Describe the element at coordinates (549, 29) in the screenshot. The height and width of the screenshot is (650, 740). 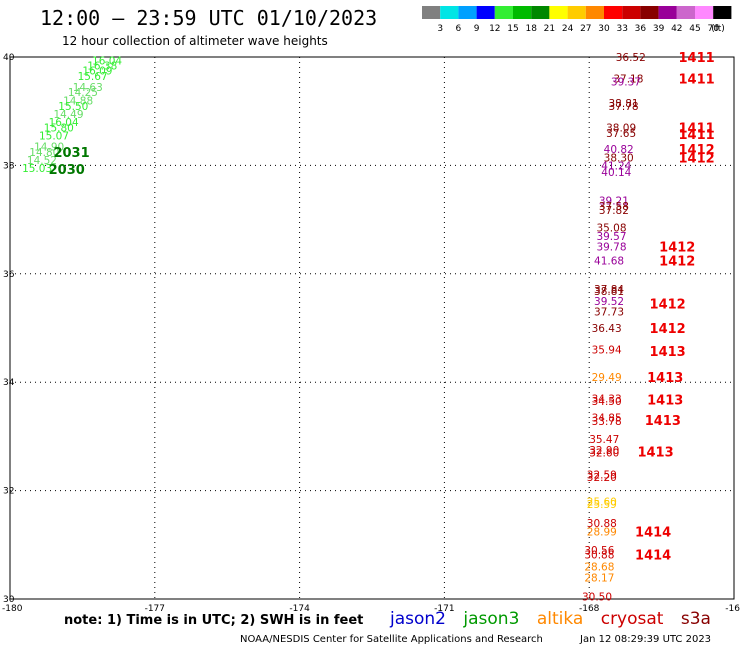
I see `legend-label: 21` at that location.